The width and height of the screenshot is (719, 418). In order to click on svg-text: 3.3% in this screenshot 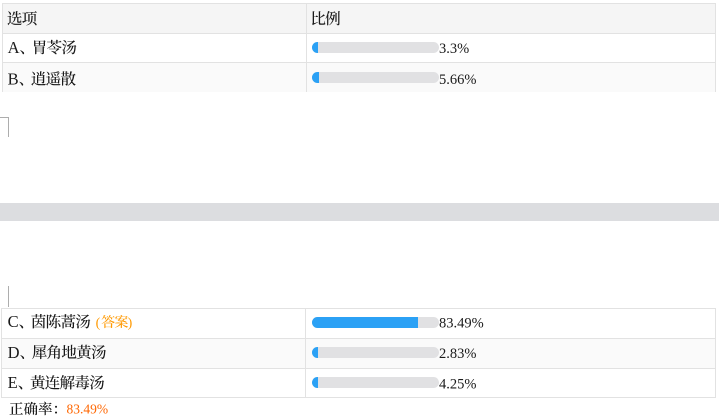, I will do `click(454, 49)`.